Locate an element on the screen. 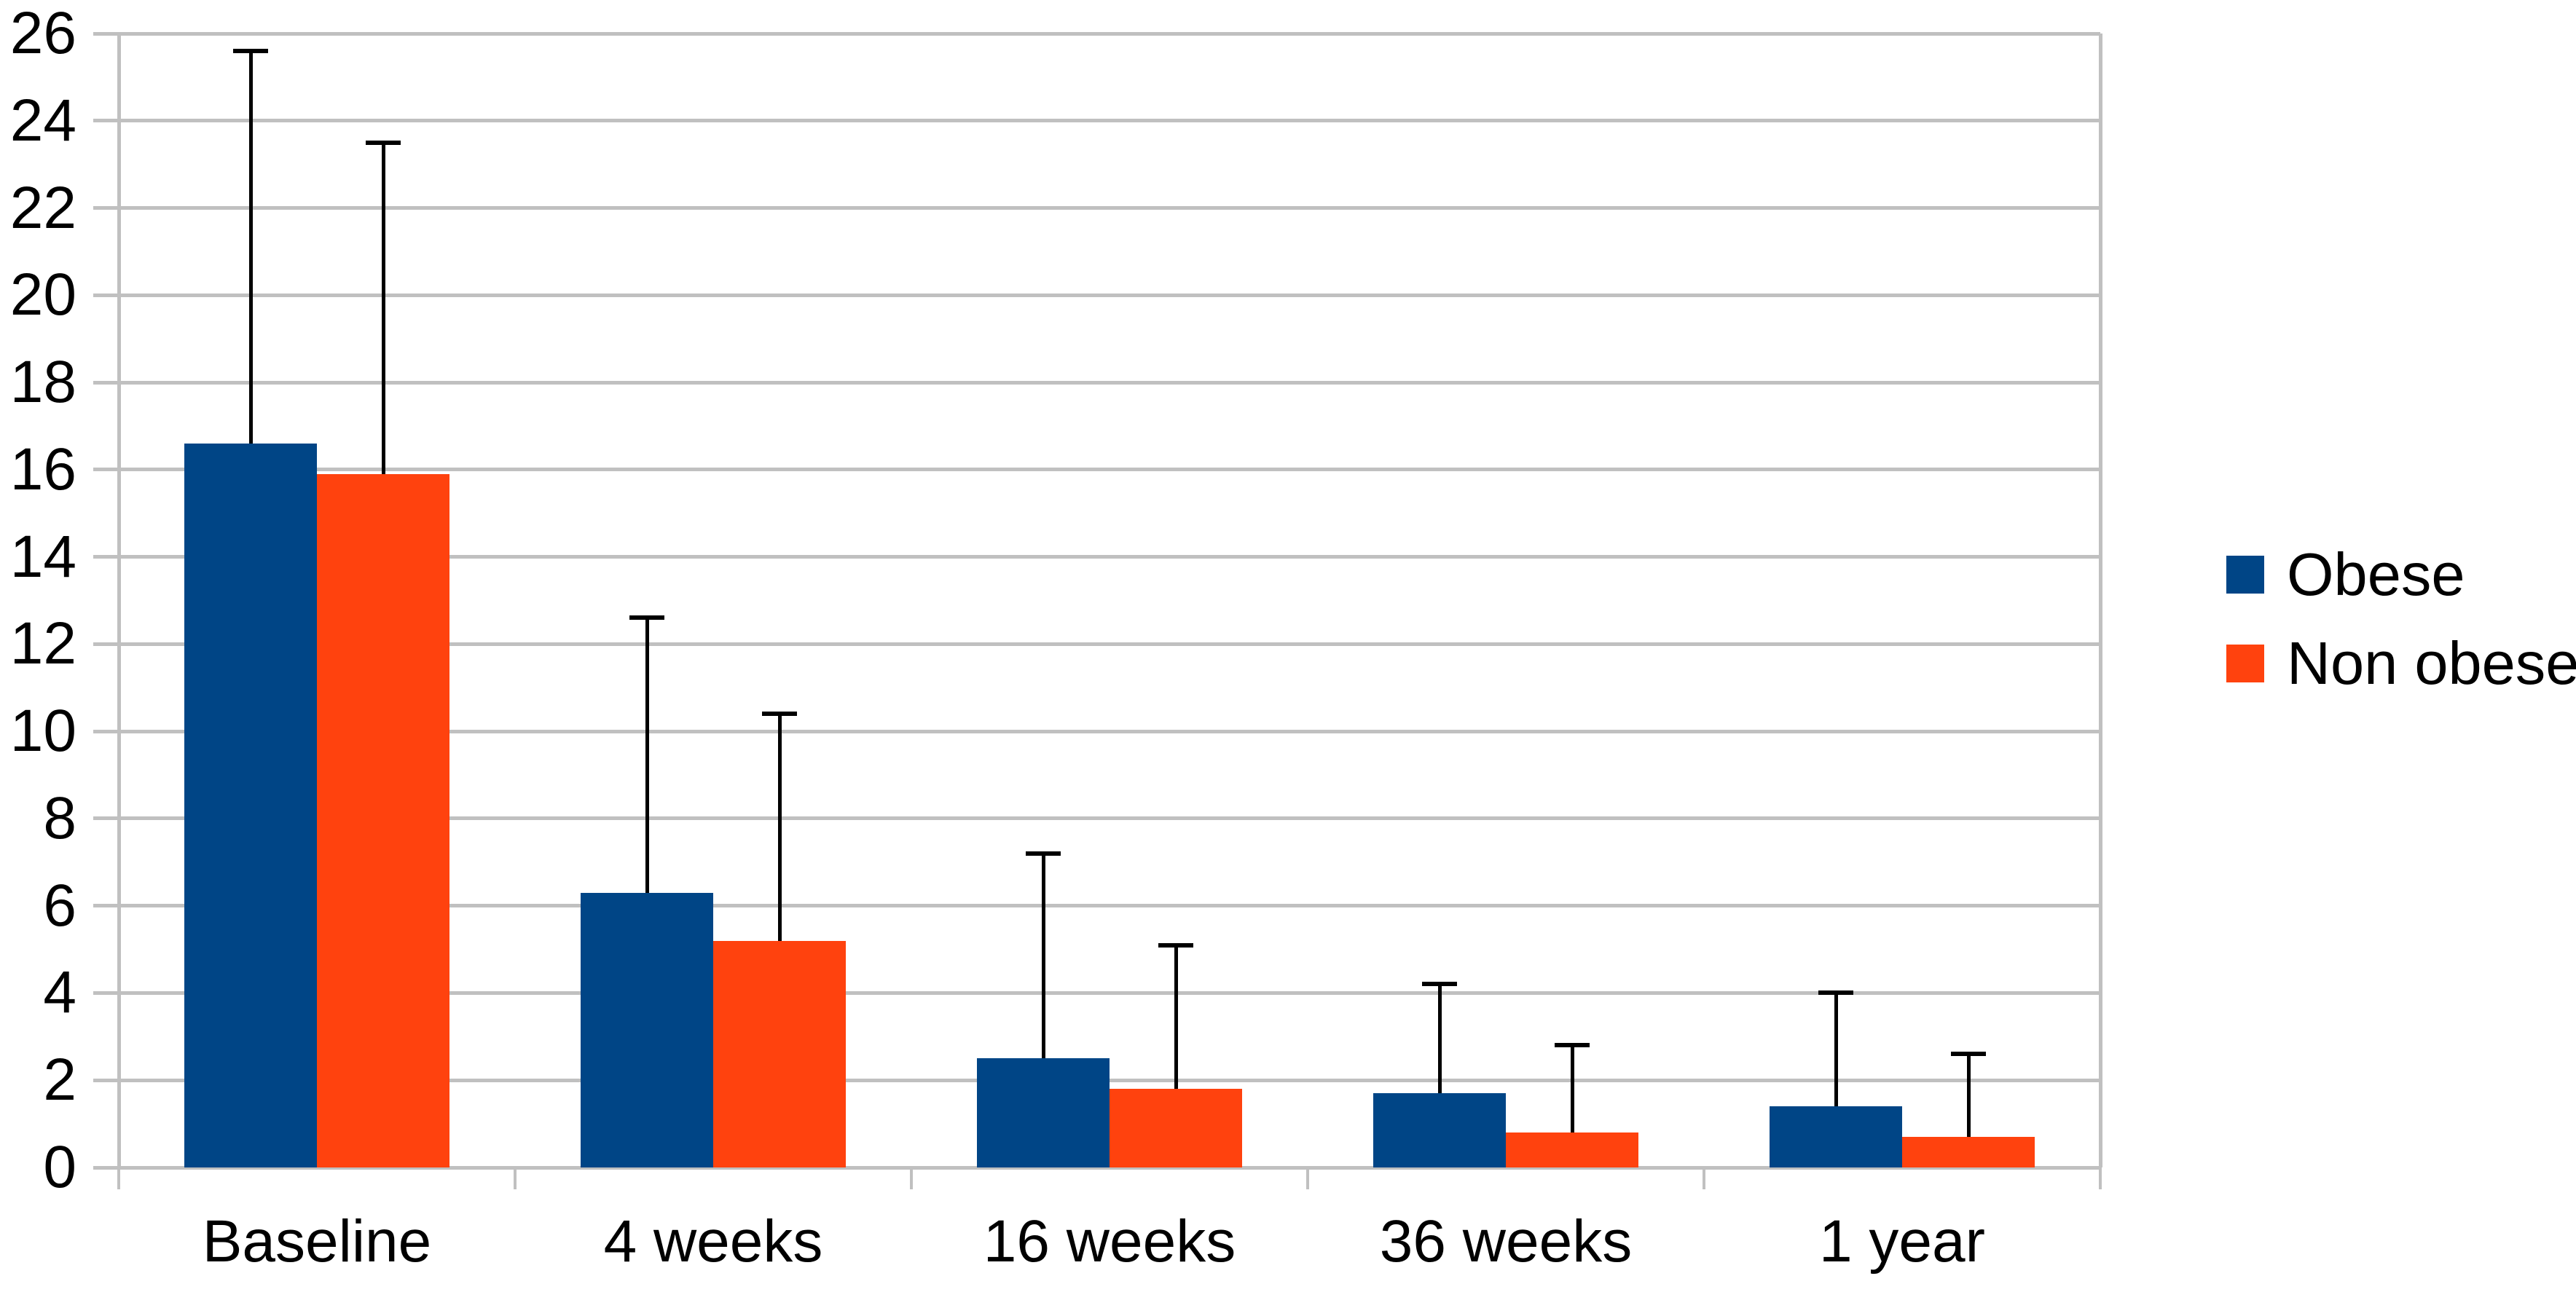 This screenshot has height=1292, width=2576. legend-item-obese: Obese is located at coordinates (2345, 575).